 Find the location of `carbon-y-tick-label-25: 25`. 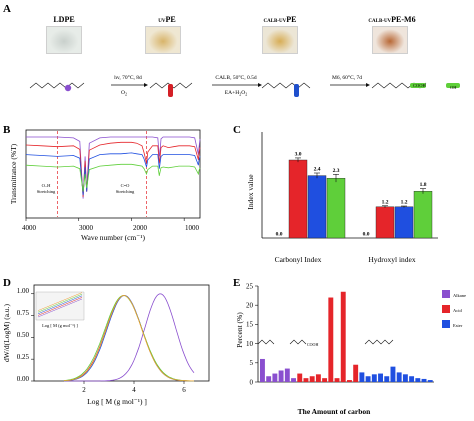

carbon-y-tick-label-25: 25 is located at coordinates (250, 286).